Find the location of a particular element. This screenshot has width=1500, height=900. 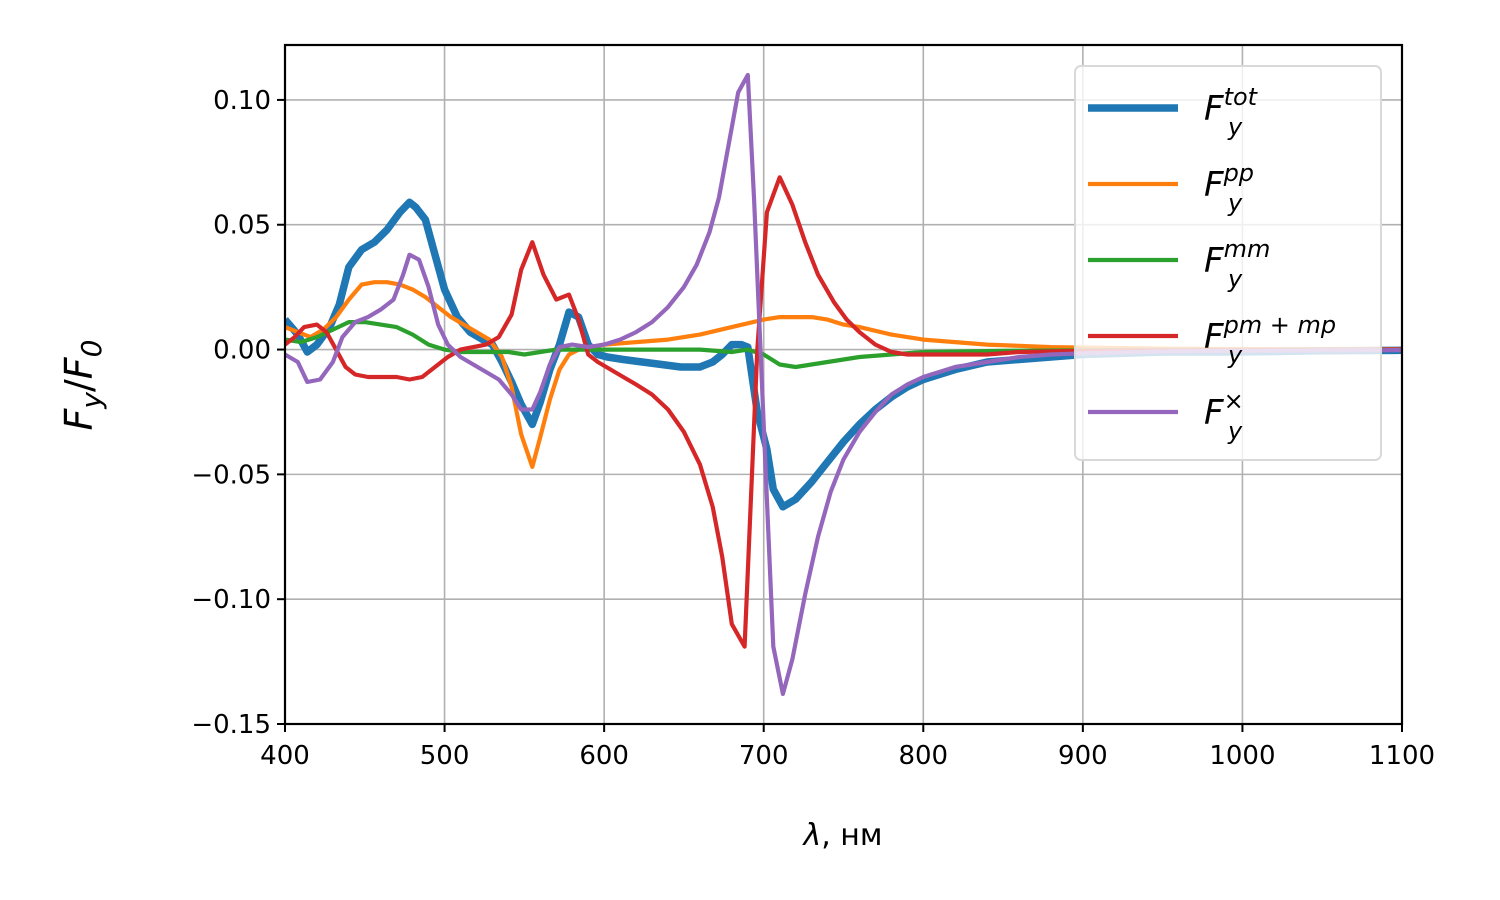

x-tick-label: 700 is located at coordinates (764, 756).